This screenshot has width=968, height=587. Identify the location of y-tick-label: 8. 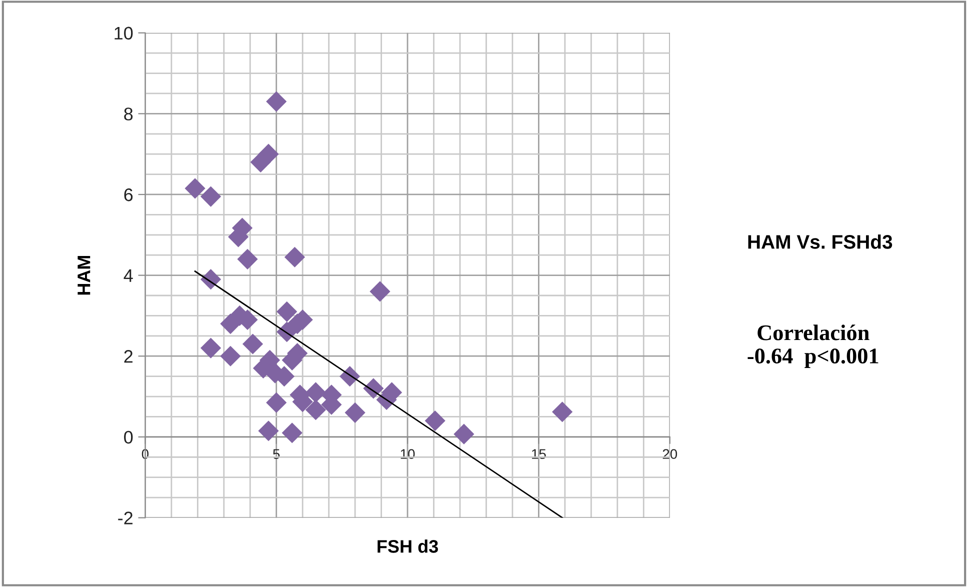
(128, 114).